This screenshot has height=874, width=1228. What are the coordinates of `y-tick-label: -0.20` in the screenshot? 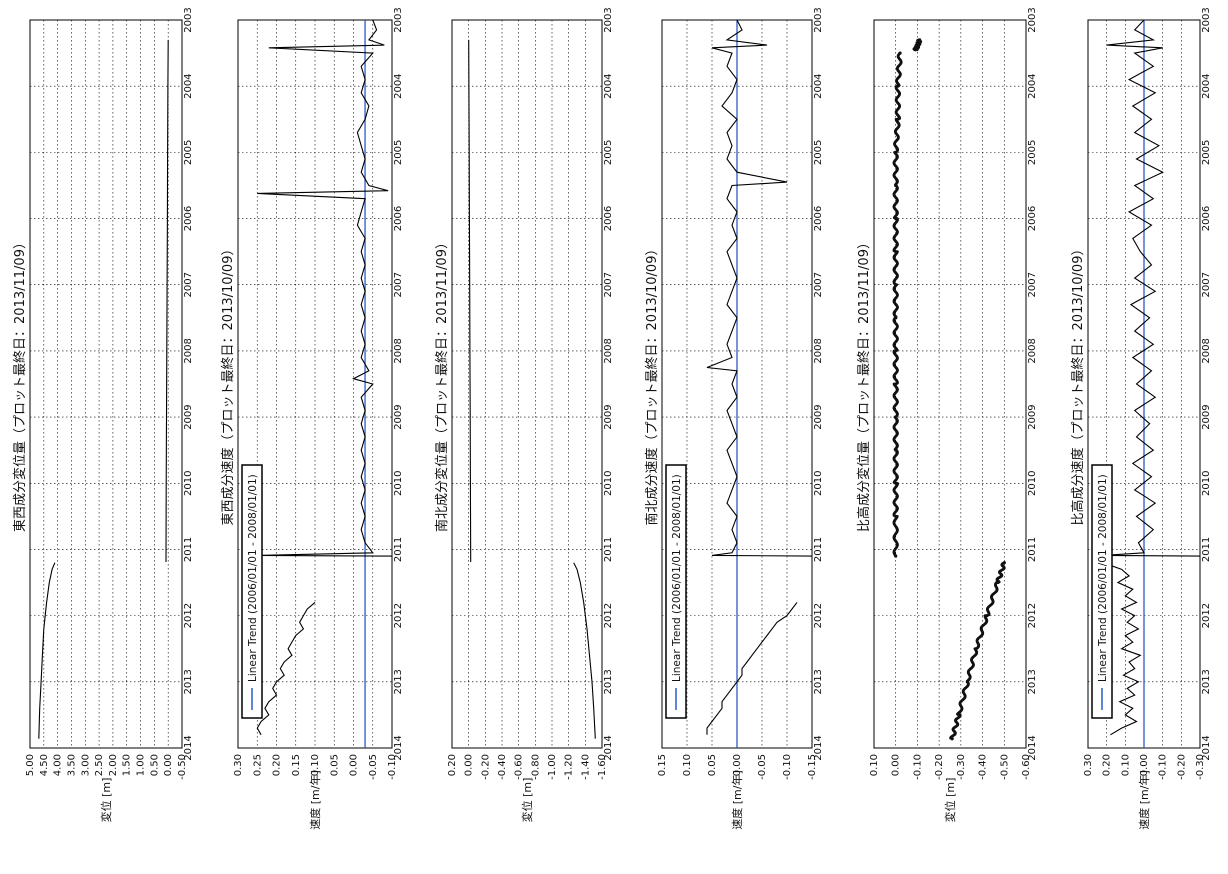 It's located at (1181, 767).